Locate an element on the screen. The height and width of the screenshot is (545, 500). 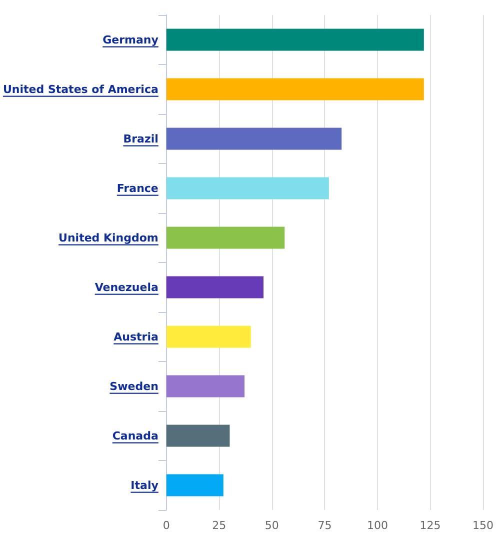
x-tick-label: 100 is located at coordinates (377, 525).